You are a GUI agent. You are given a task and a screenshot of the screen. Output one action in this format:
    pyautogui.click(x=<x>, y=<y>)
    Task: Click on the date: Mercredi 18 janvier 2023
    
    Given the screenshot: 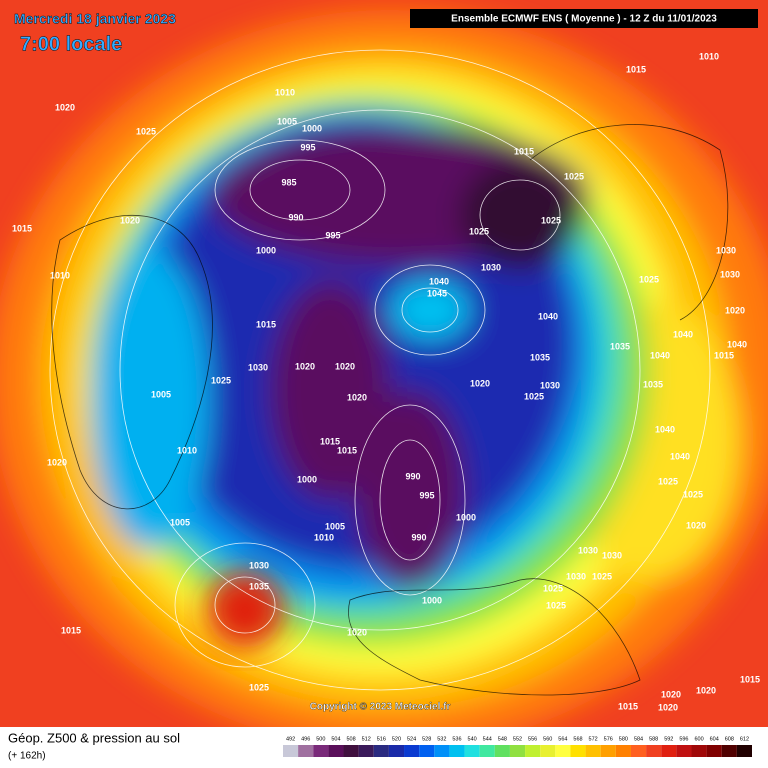 What is the action you would take?
    pyautogui.click(x=95, y=19)
    